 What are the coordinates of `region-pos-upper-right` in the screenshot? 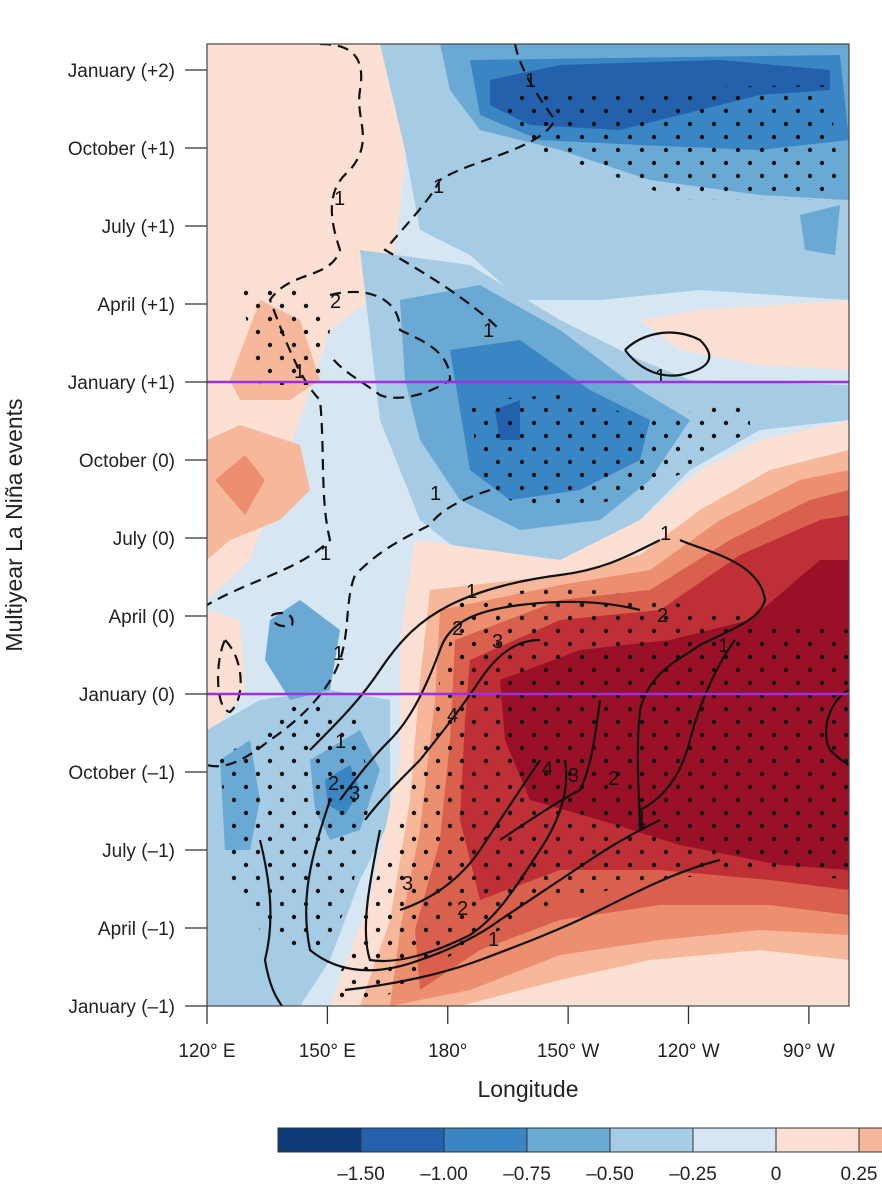 It's located at (744, 335).